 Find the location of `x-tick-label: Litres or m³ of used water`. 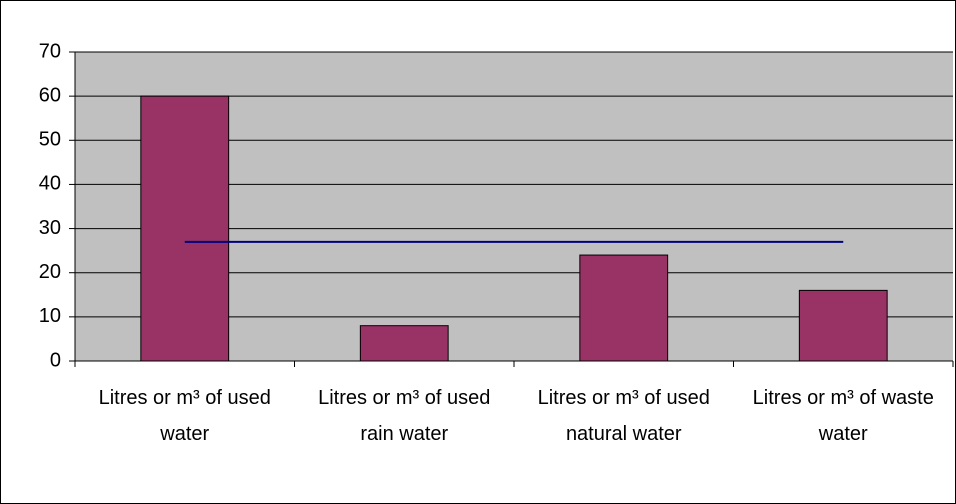

x-tick-label: Litres or m³ of used water is located at coordinates (184, 416).